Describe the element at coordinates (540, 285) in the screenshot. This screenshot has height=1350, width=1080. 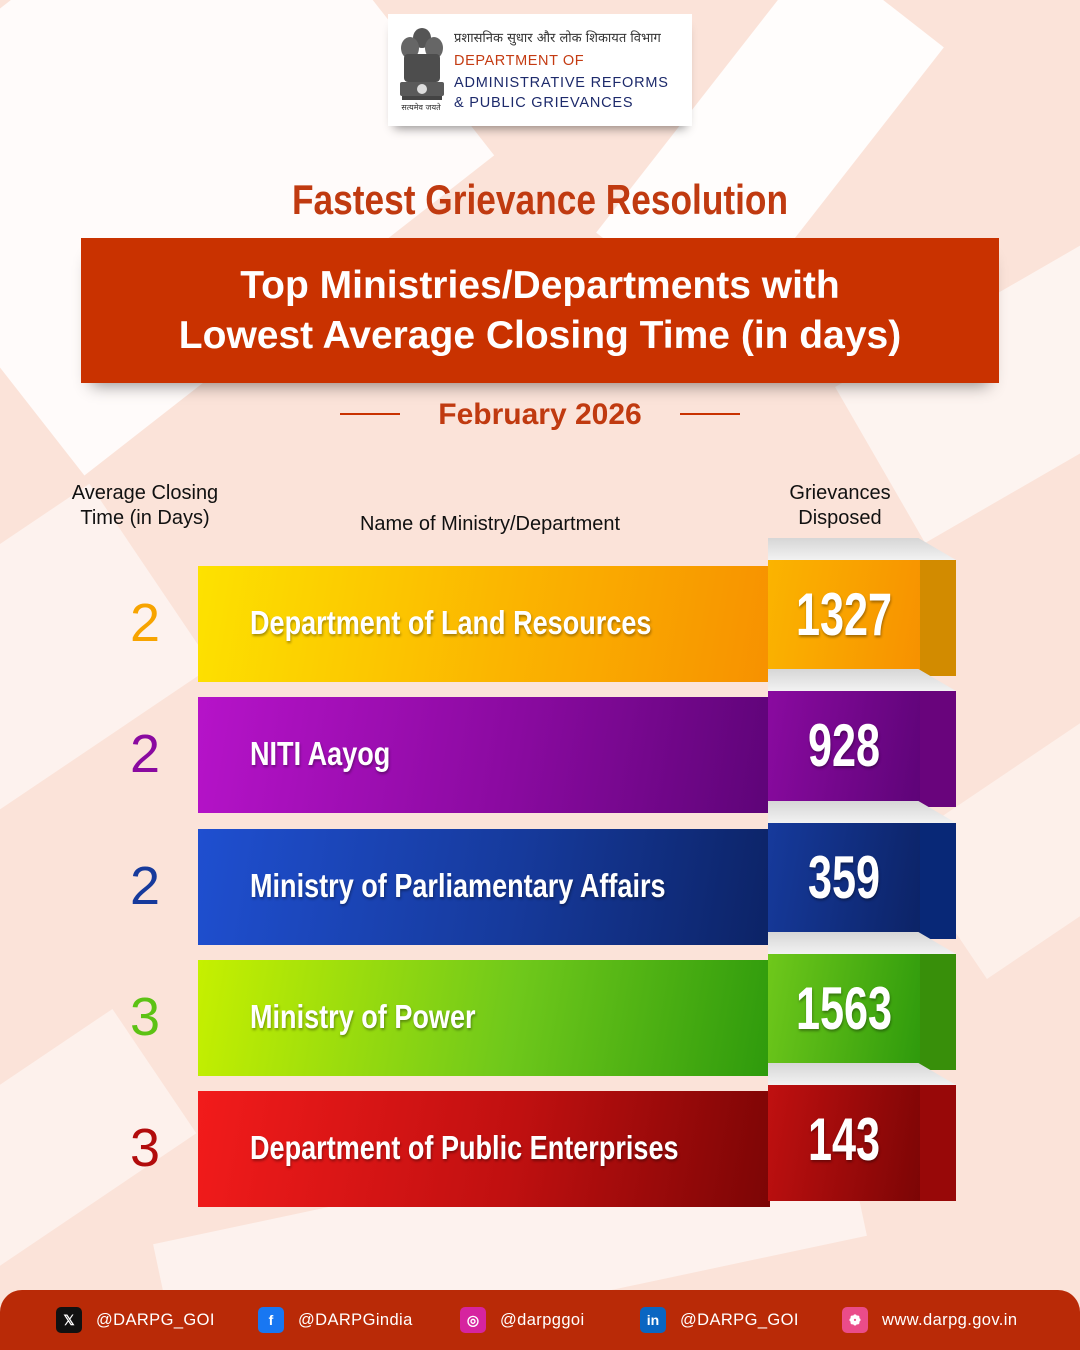
I see `subtitle-line1: Top Ministries/Departments with` at that location.